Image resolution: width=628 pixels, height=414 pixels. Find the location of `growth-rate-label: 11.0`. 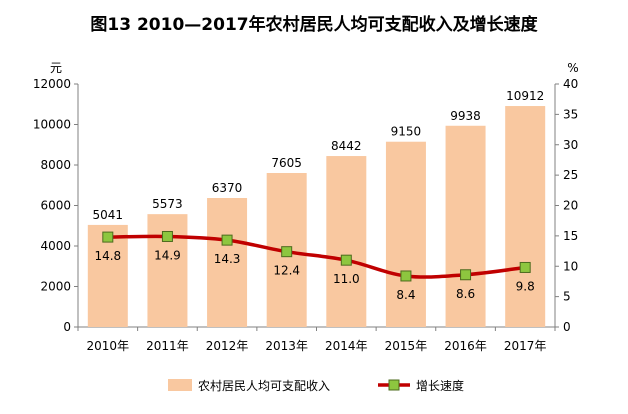

growth-rate-label: 11.0 is located at coordinates (346, 279).